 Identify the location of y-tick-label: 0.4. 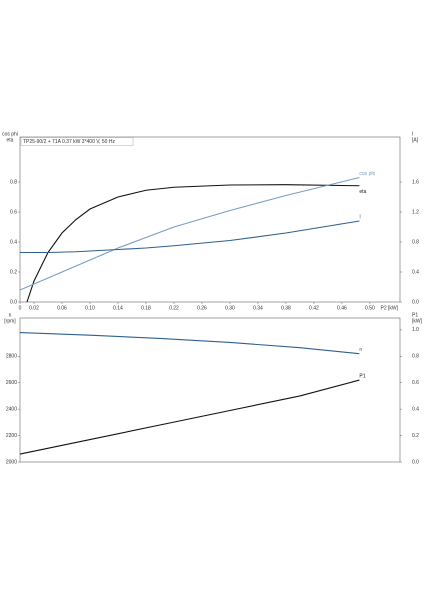
(13, 242).